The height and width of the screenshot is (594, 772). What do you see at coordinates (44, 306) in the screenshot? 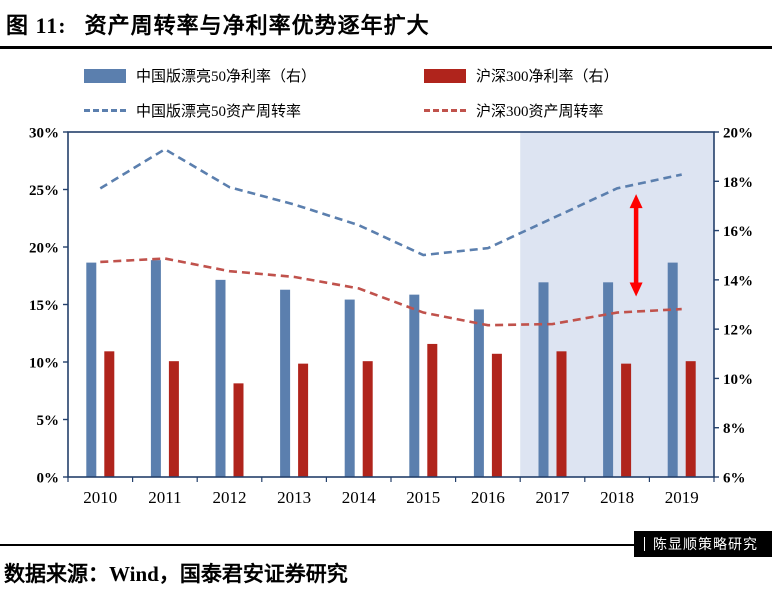
I see `left-axis-tick-label: 15%` at bounding box center [44, 306].